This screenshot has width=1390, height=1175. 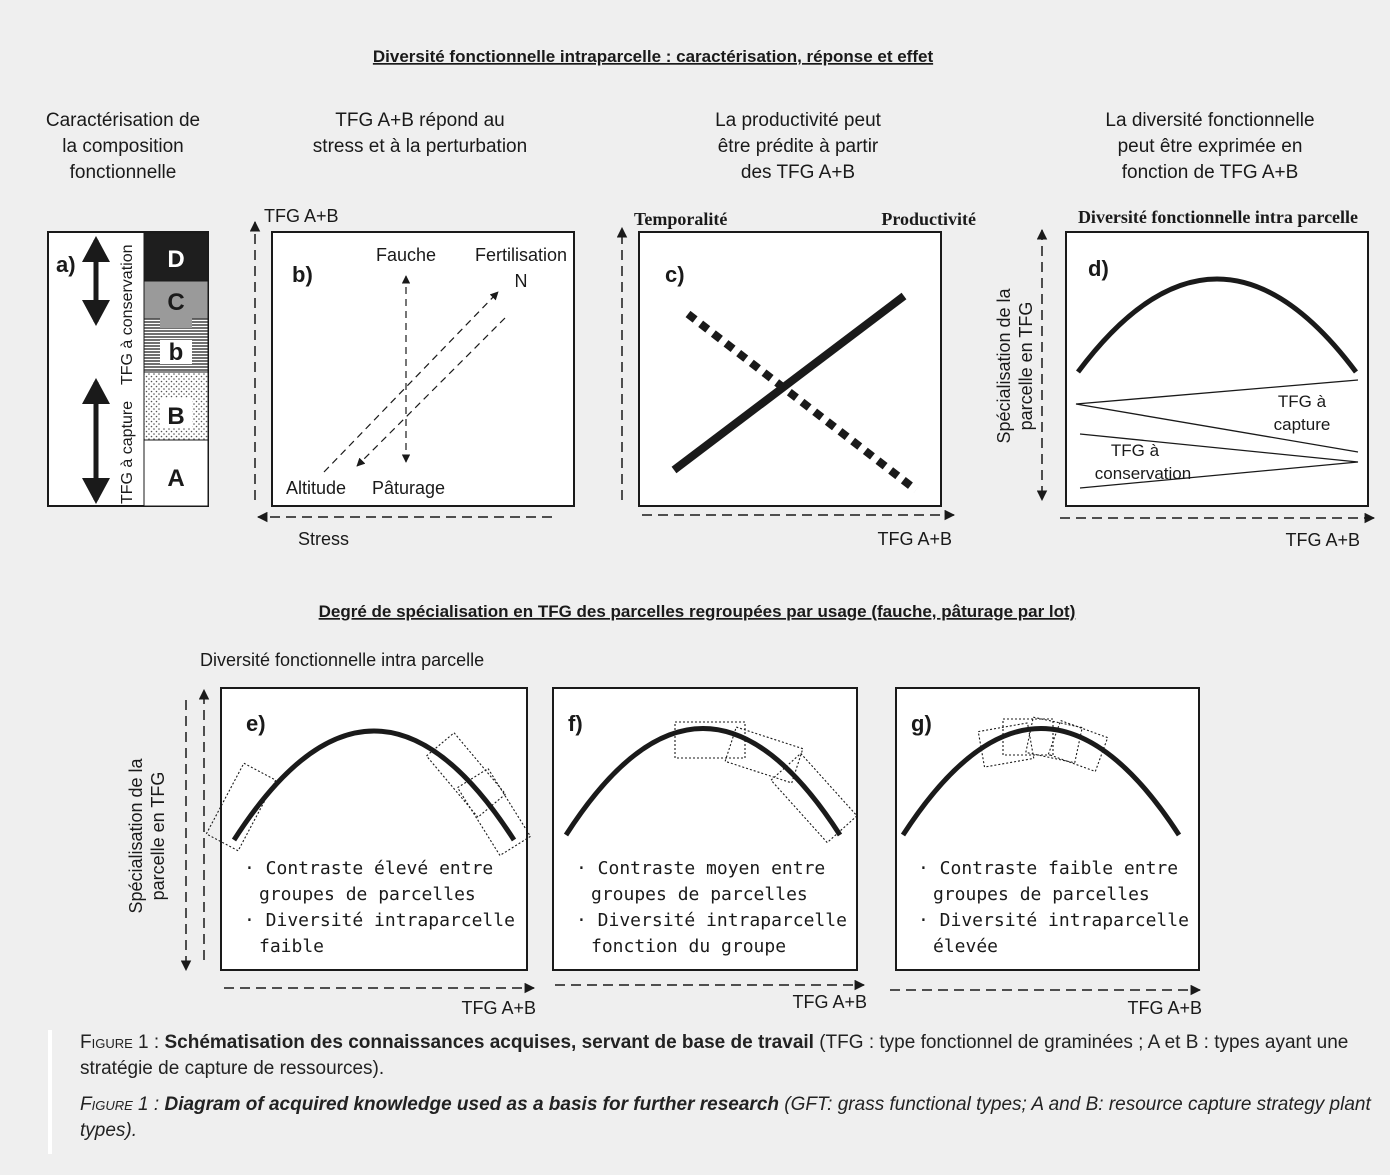 What do you see at coordinates (498, 1008) in the screenshot?
I see `panel-e-x-axis: TFG A+B` at bounding box center [498, 1008].